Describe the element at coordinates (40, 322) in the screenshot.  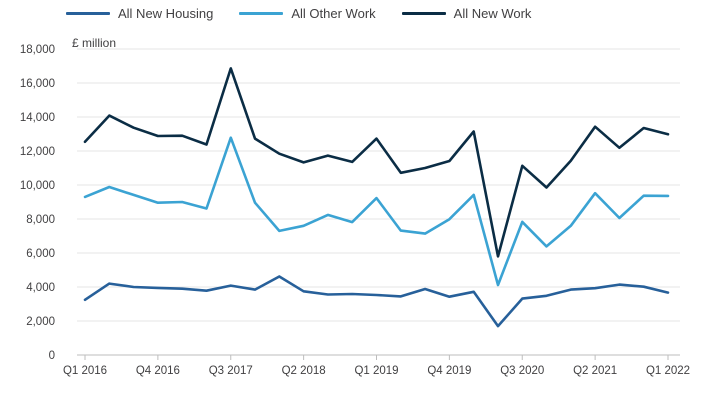
I see `y-tick-label: 2,000` at that location.